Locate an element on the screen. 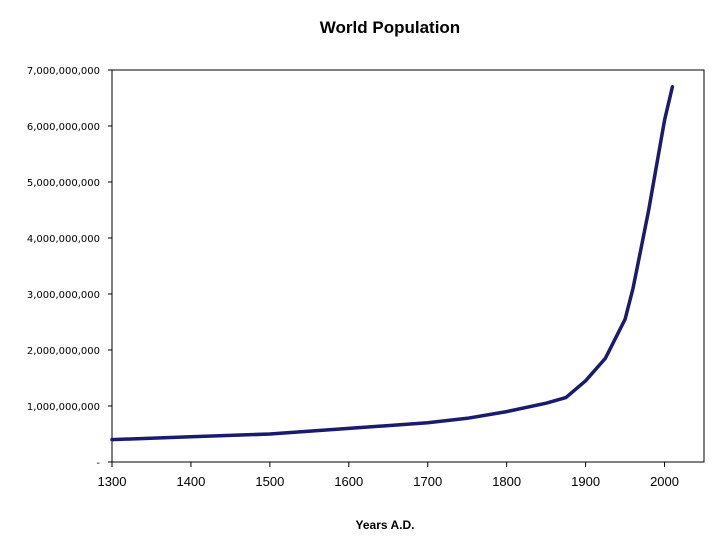 The height and width of the screenshot is (546, 728). x-axis-tick-labels: 1300 1400 1500 1600 1700 1800 1900 2000 is located at coordinates (388, 481).